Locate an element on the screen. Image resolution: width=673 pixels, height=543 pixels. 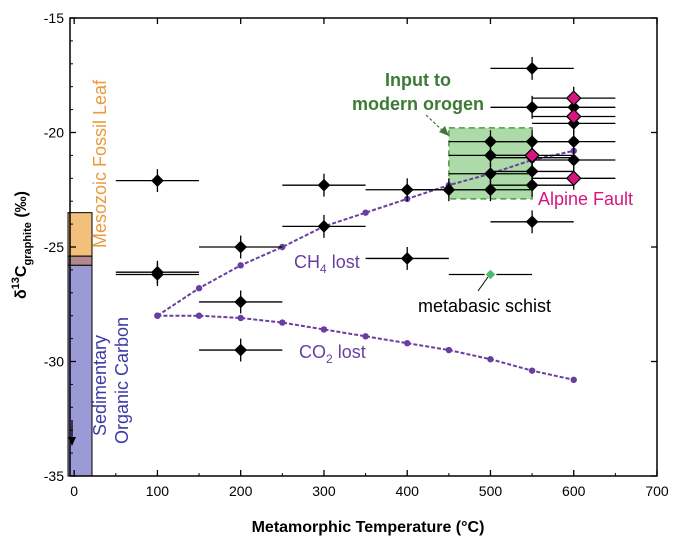
y-title-delta: δ is located at coordinates (21, 294).